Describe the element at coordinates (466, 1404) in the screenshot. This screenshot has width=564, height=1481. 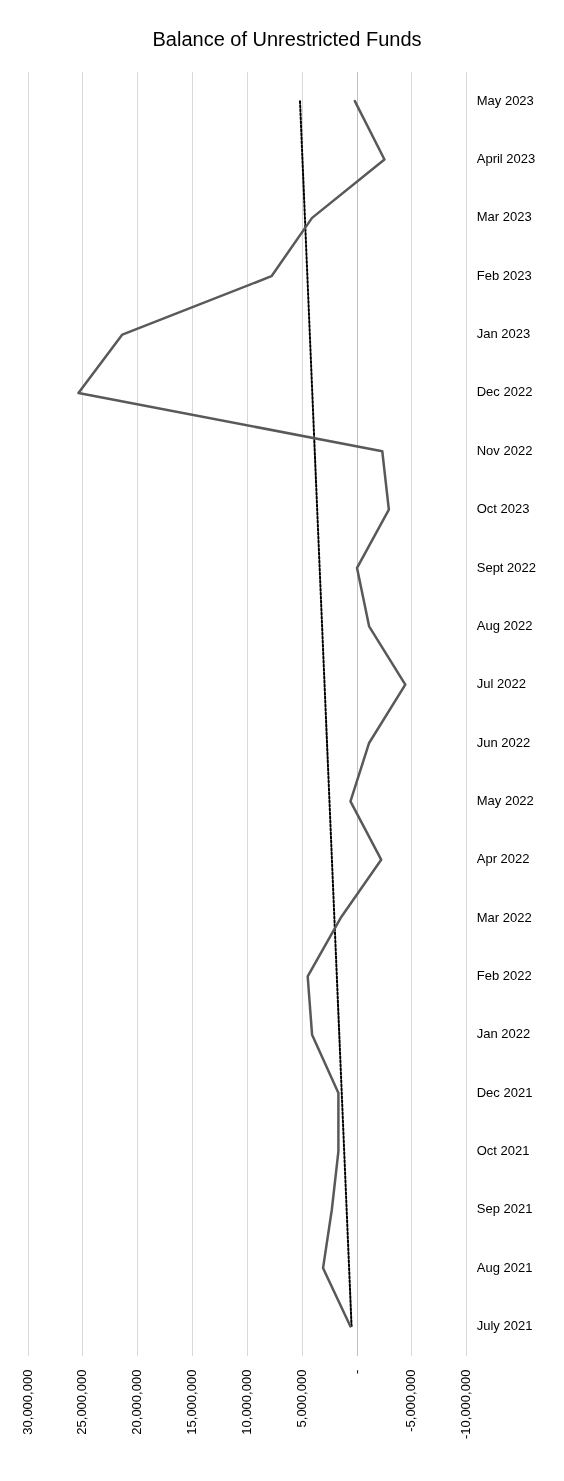
I see `x-tick-label: -10,000,000` at that location.